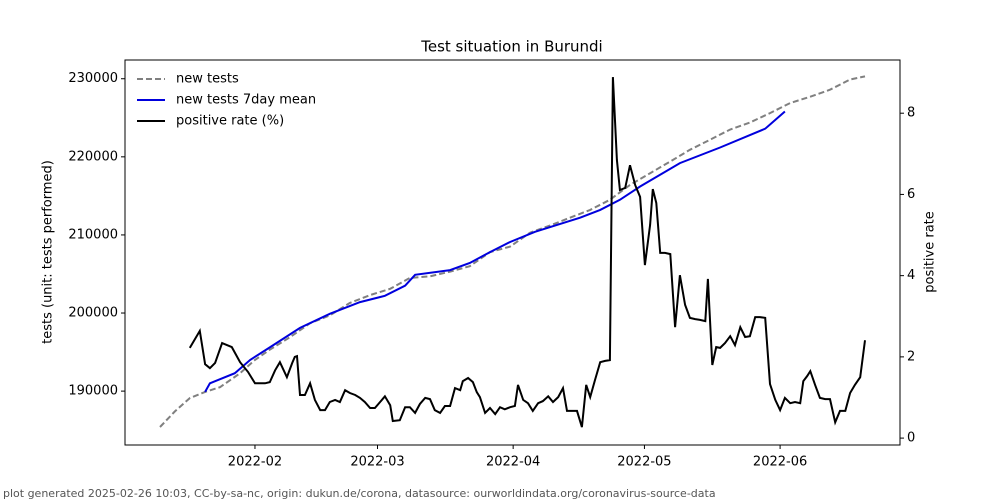 This screenshot has height=500, width=1000. I want to click on y2-tick-label: 8, so click(911, 113).